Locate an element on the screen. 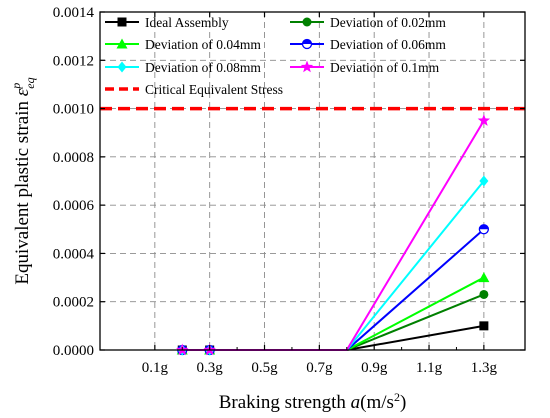  legend-label: Deviation of 0.08mm is located at coordinates (203, 67).